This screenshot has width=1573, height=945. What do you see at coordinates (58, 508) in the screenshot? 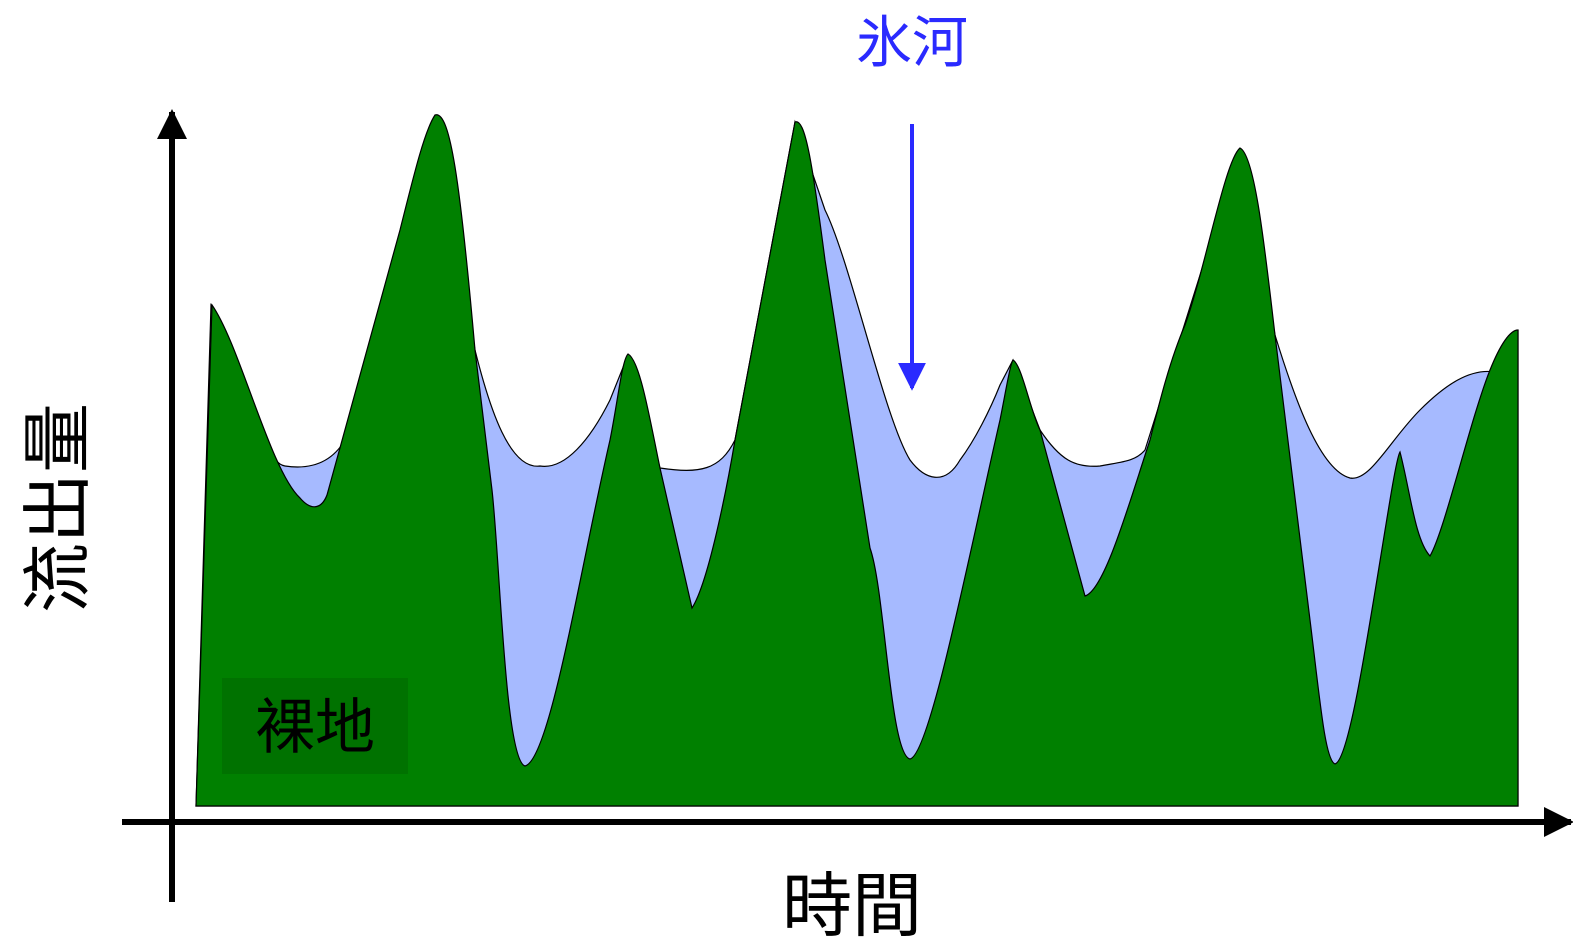
I see `y-axis-label: 流出量` at bounding box center [58, 508].